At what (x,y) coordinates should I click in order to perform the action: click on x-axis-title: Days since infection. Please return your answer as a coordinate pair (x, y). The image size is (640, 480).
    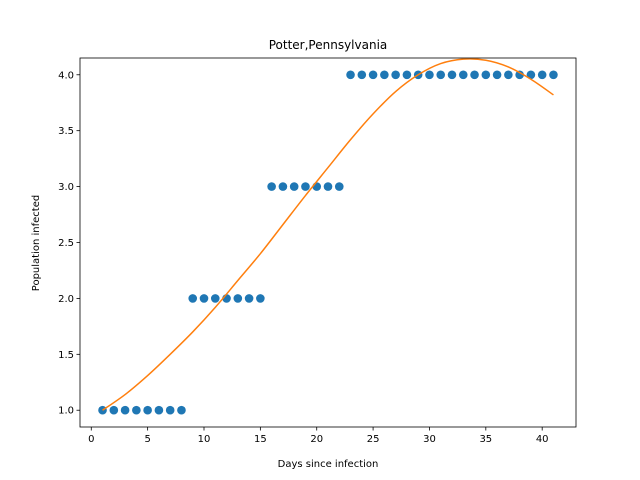
    Looking at the image, I should click on (328, 464).